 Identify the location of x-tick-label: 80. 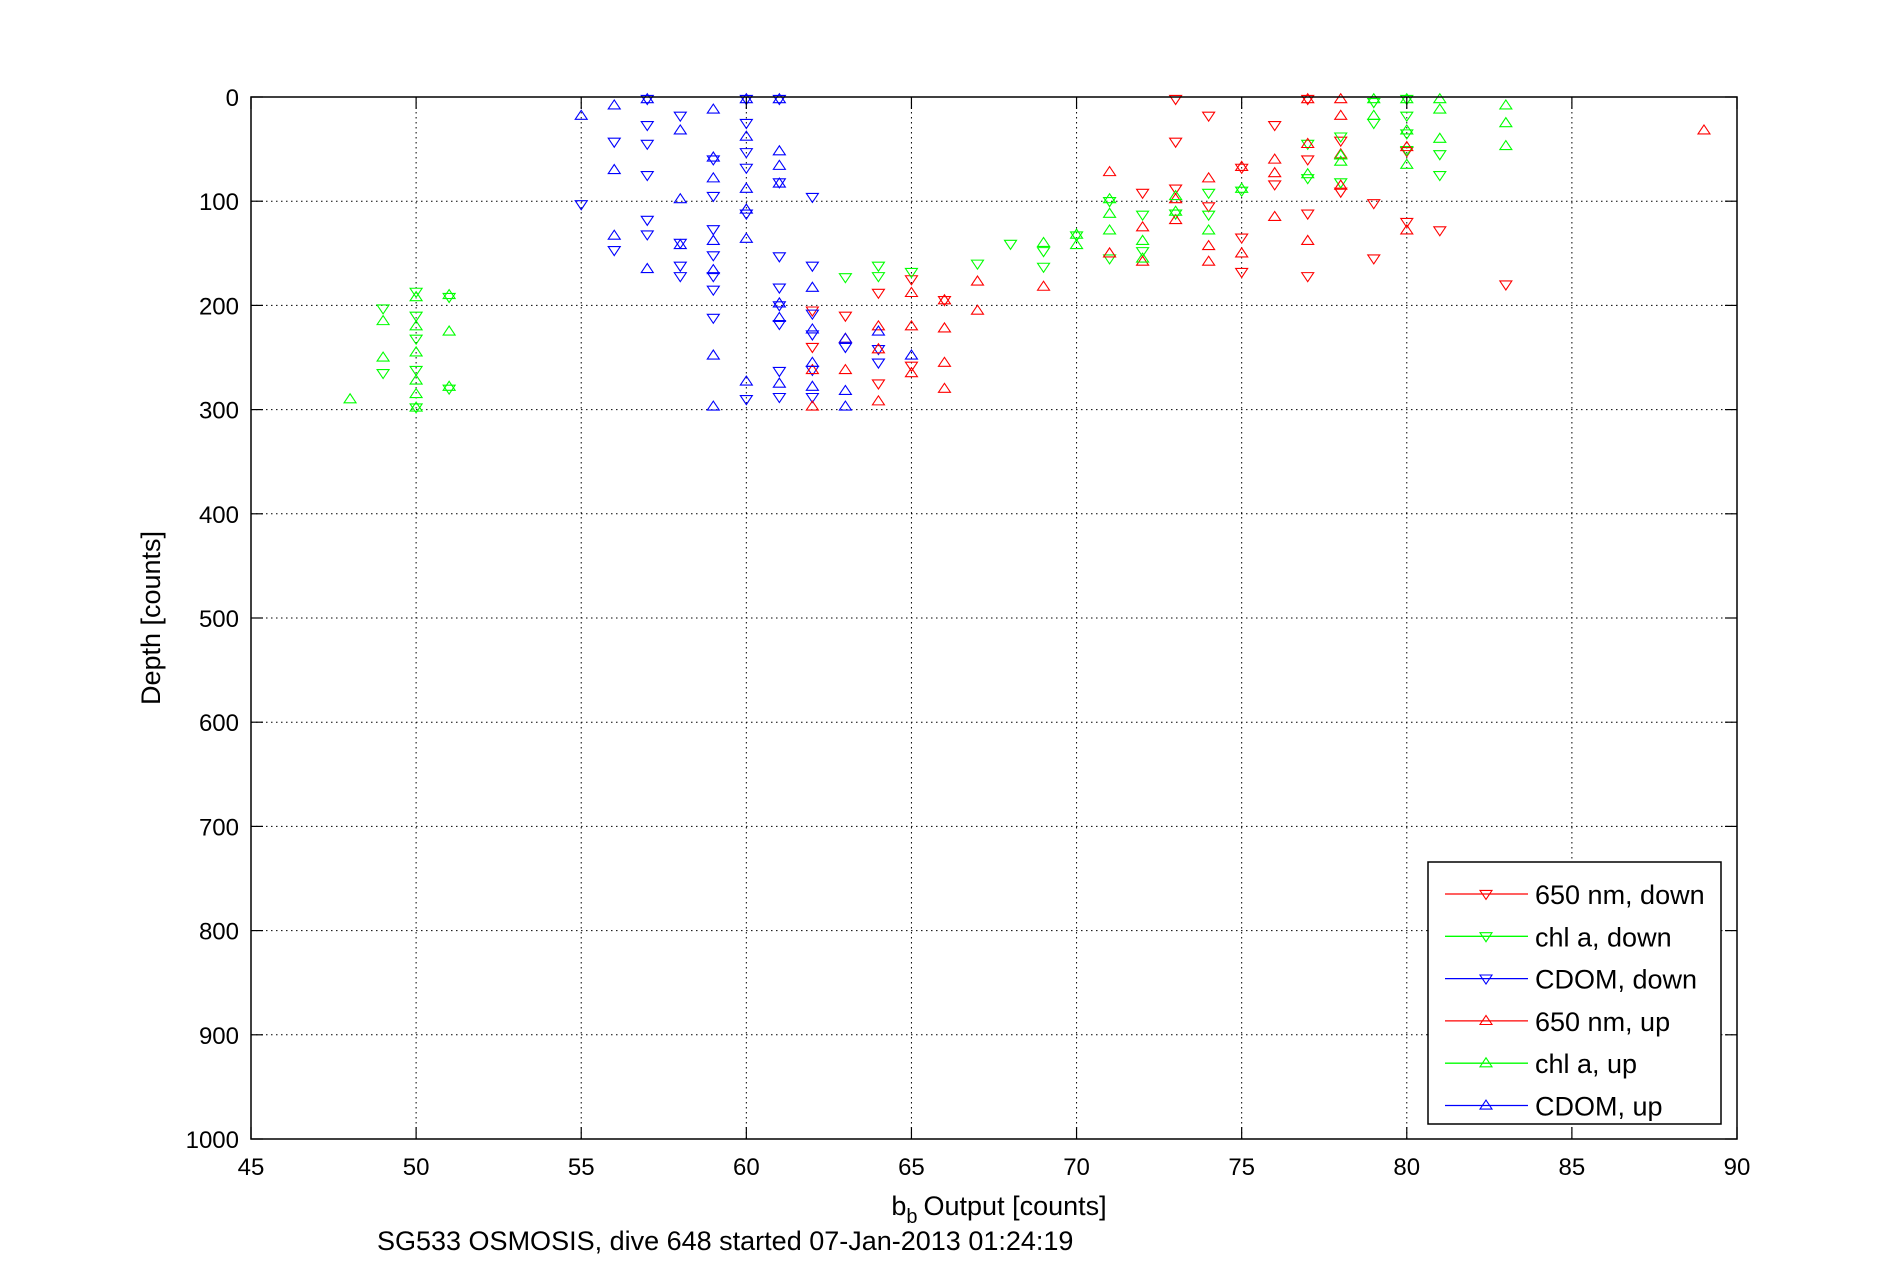
(1406, 1167).